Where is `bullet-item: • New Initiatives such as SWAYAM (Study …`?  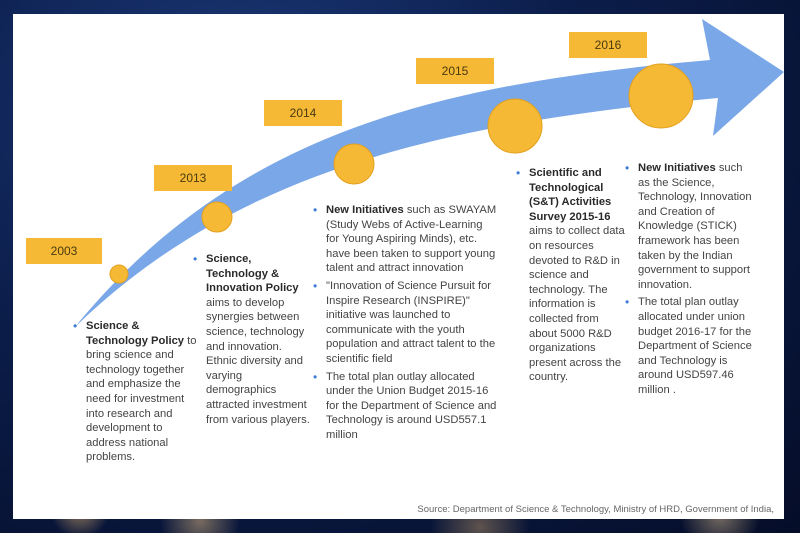 bullet-item: • New Initiatives such as SWAYAM (Study … is located at coordinates (405, 239).